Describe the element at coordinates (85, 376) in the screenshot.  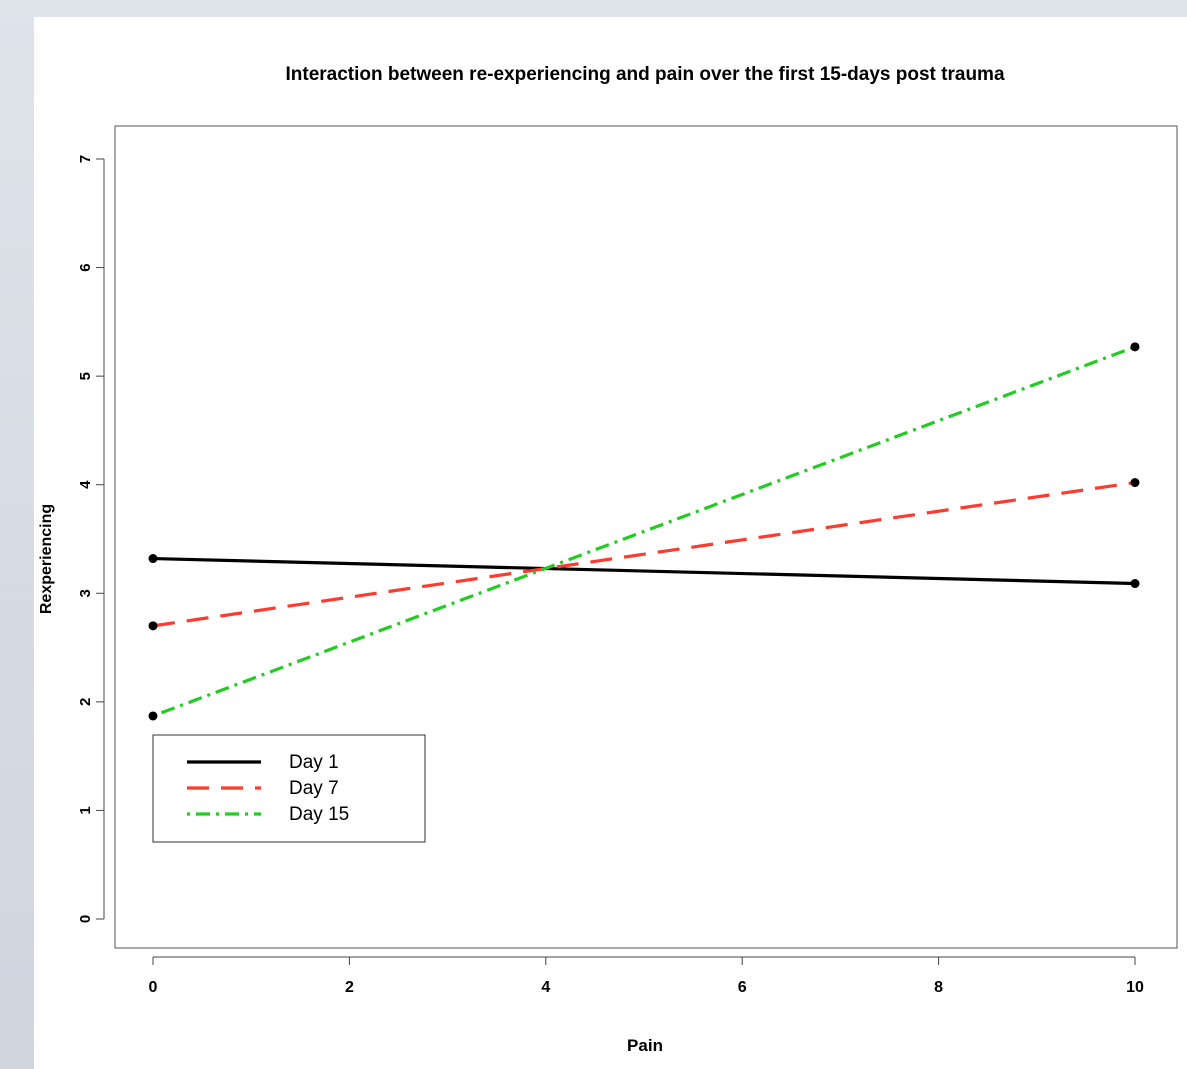
I see `y-tick-label: 5` at that location.